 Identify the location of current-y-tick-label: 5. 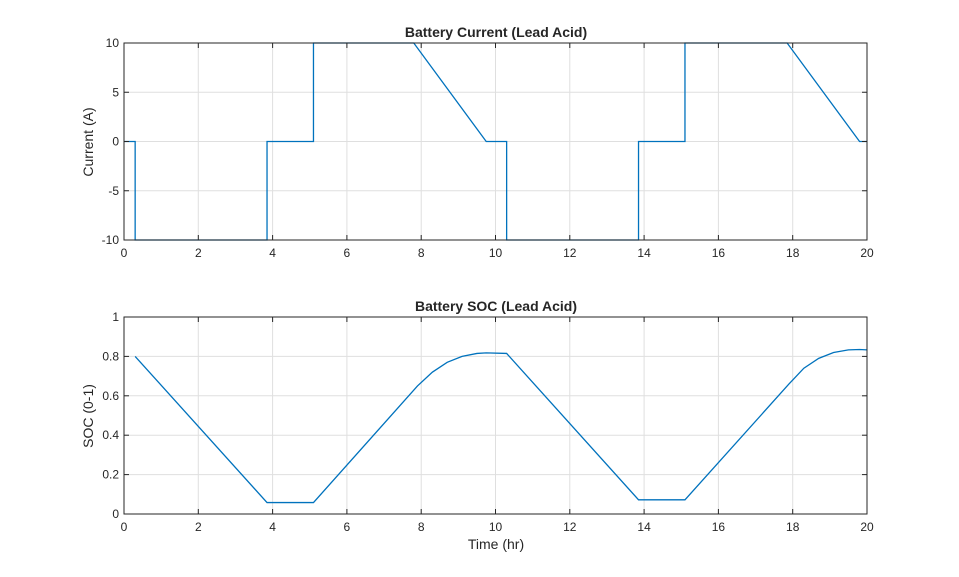
(115, 92).